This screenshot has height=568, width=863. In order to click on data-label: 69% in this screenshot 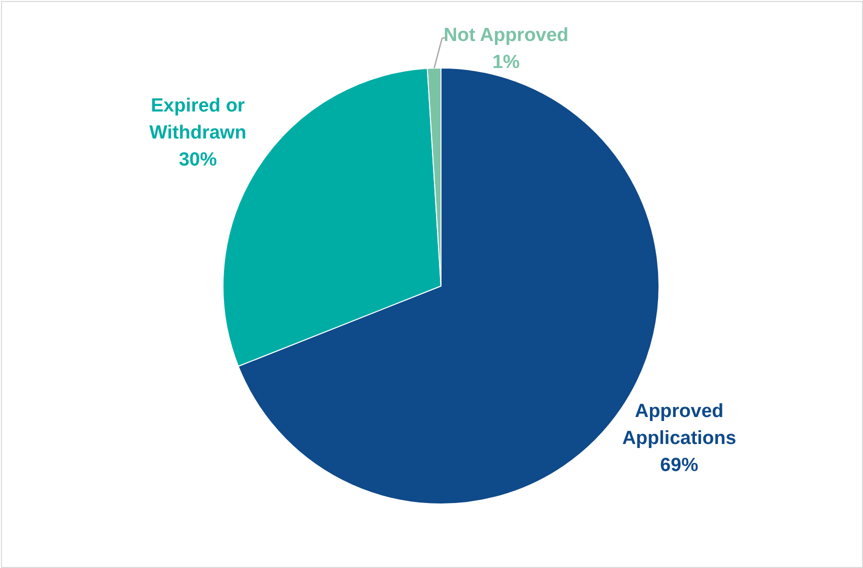, I will do `click(679, 465)`.